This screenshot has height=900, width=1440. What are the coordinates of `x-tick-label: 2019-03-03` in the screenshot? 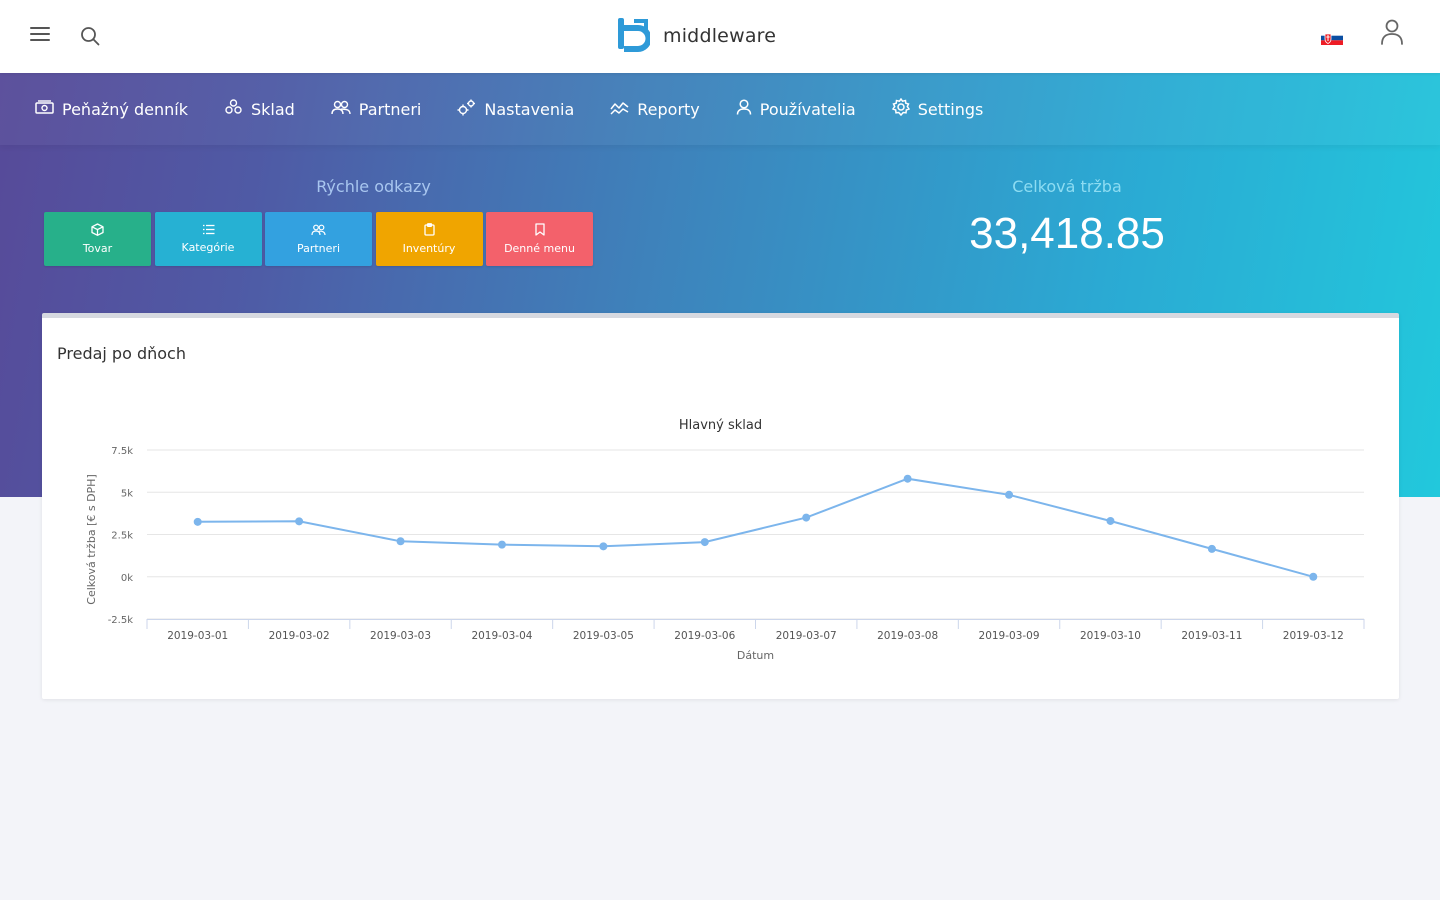 It's located at (400, 636).